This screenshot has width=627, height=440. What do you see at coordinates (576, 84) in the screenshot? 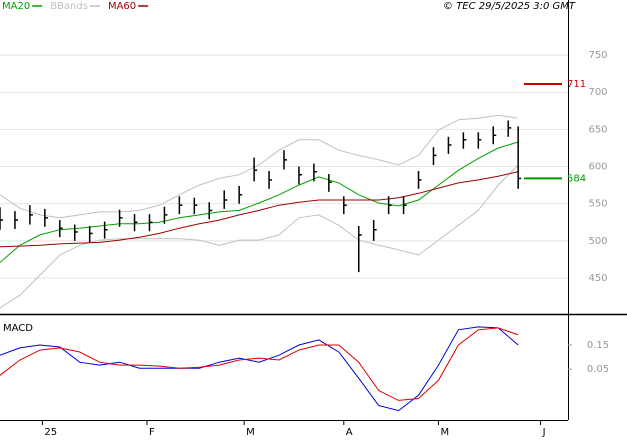
I see `level-label: 711` at bounding box center [576, 84].